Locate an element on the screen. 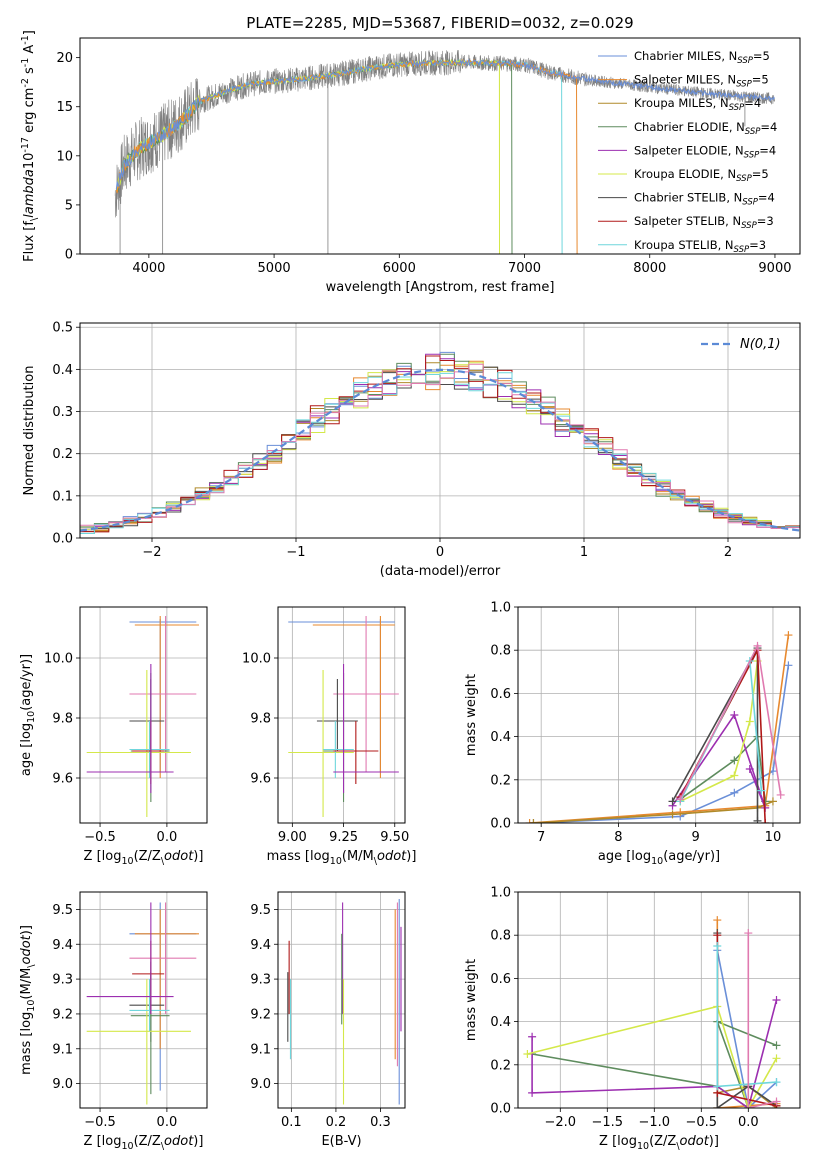  x-axis-label: Z [log10(Z/Z\odot)] is located at coordinates (659, 1143).